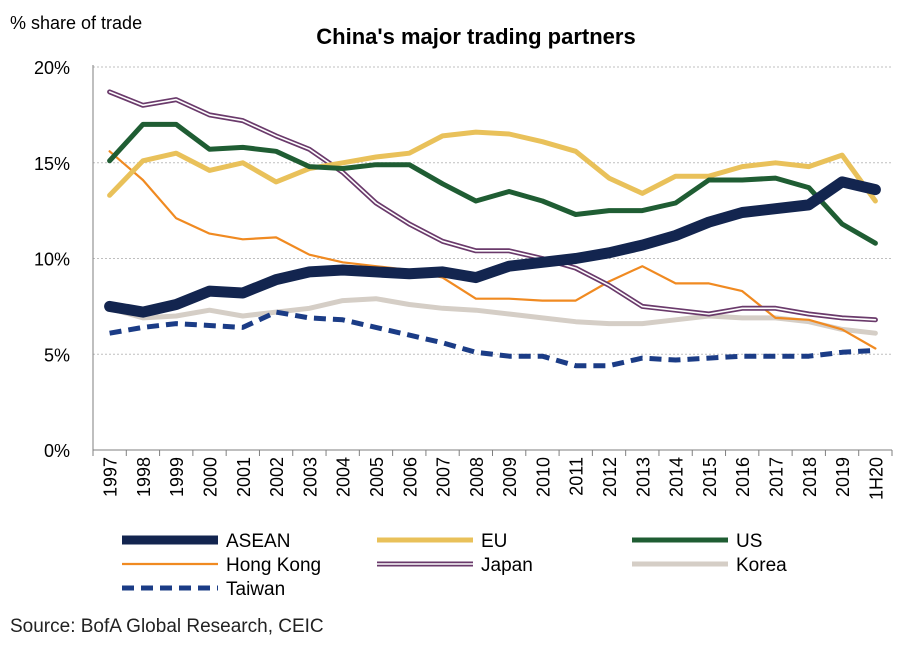  Describe the element at coordinates (507, 565) in the screenshot. I see `legend-label-japan: Japan` at that location.